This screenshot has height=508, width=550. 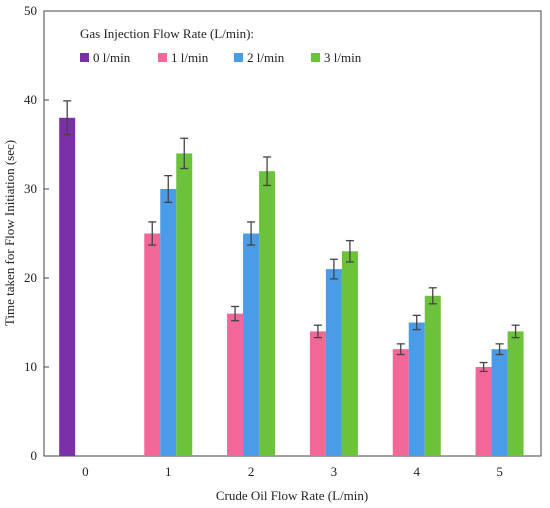 I want to click on x-tick-label-1: 1, so click(x=168, y=471).